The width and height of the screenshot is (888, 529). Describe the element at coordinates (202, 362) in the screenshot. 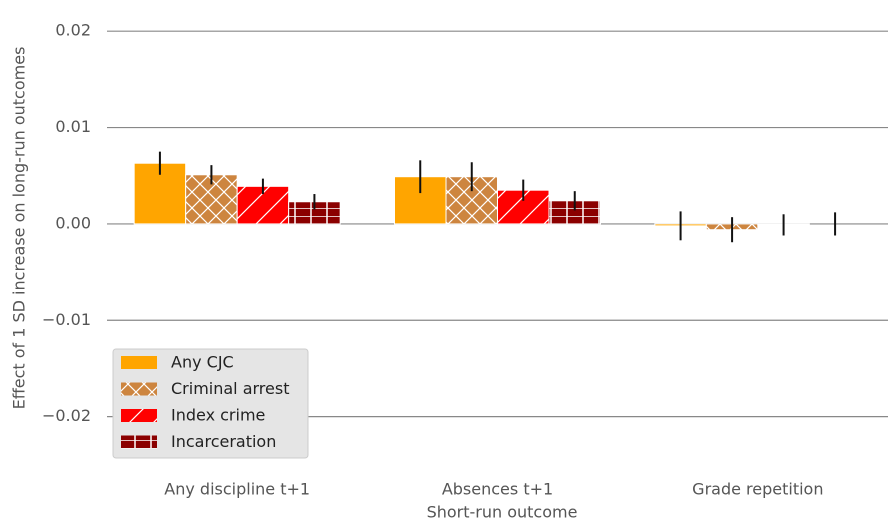

I see `legend-label: Any CJC` at that location.